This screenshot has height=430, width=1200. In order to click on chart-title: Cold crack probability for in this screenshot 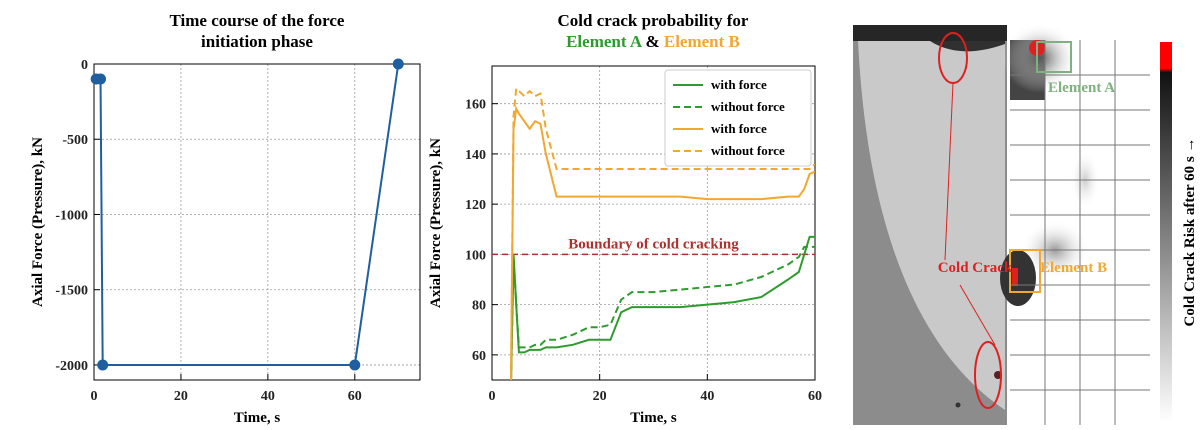, I will do `click(653, 20)`.